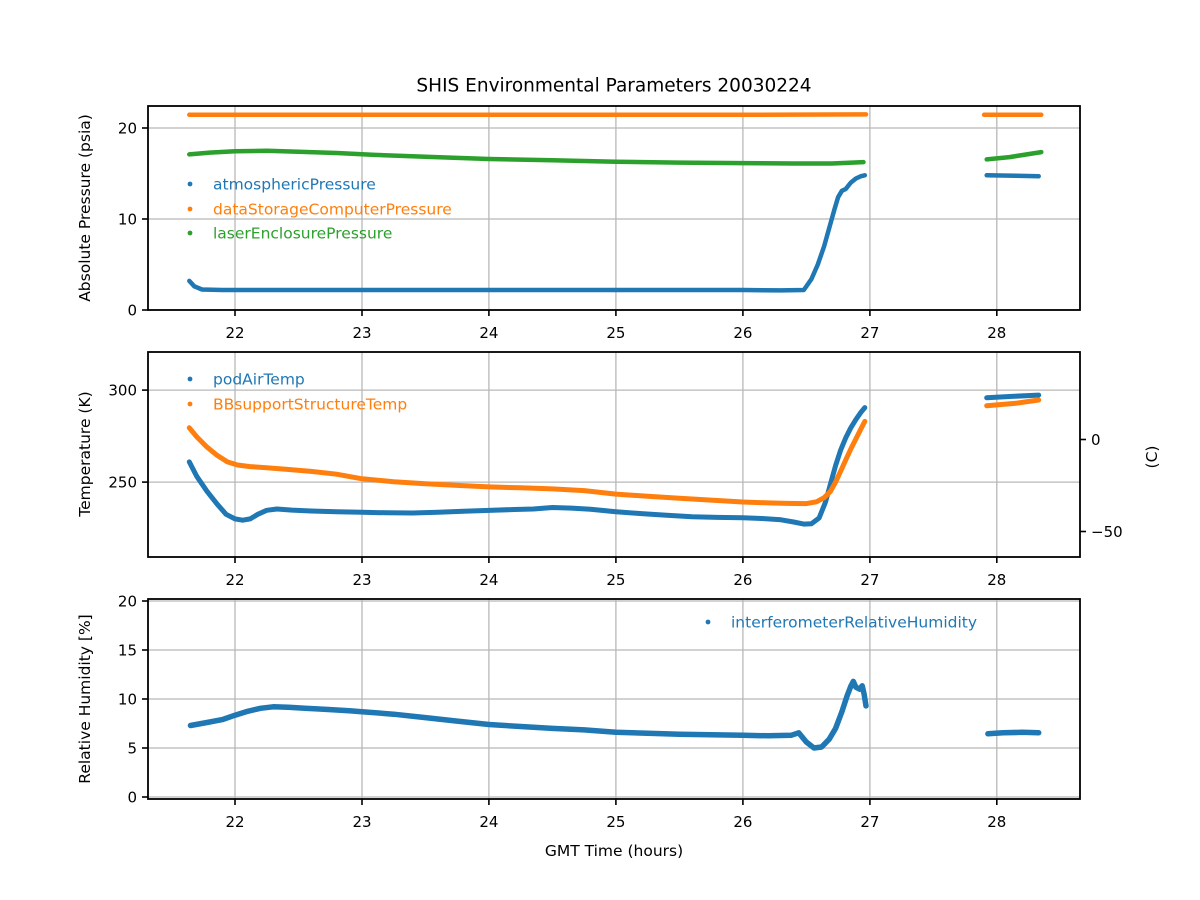 The width and height of the screenshot is (1200, 900). Describe the element at coordinates (302, 234) in the screenshot. I see `legend-label: laserEnclosurePressure` at that location.